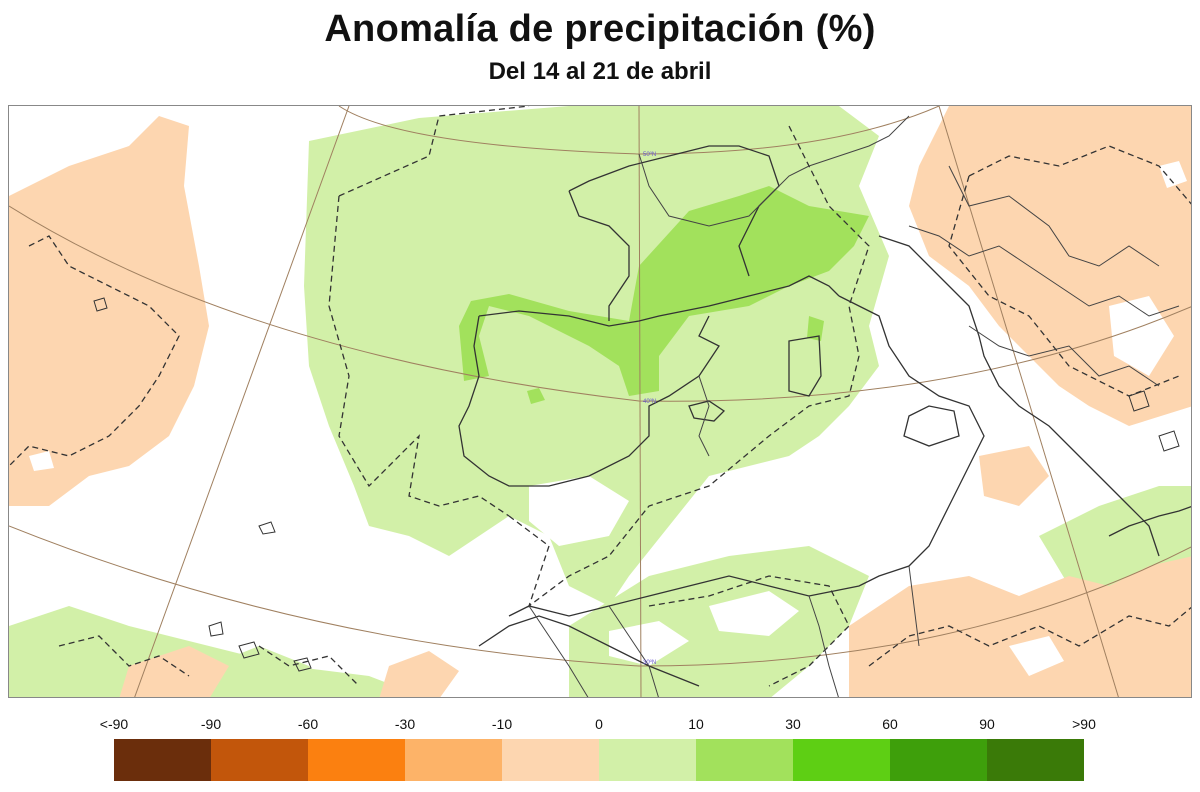 This screenshot has width=1200, height=792. Describe the element at coordinates (211, 724) in the screenshot. I see `legend-label: -90` at that location.